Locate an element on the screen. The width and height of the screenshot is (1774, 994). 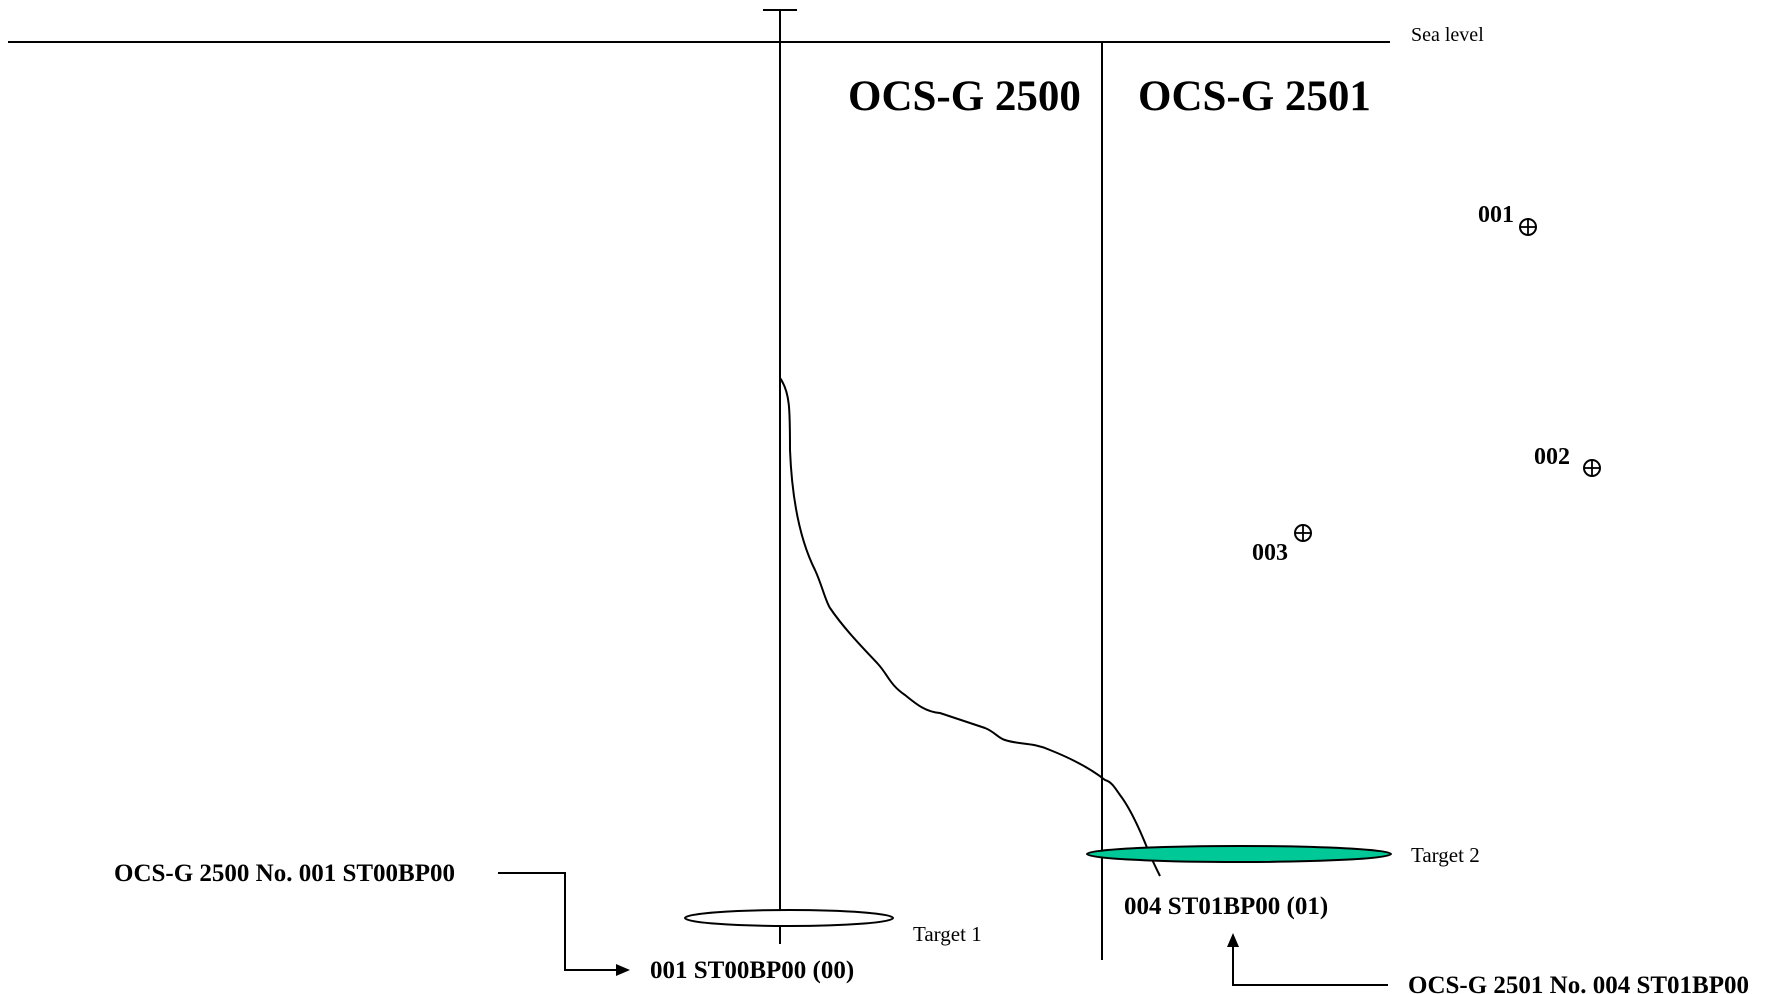
callout-right-arrow is located at coordinates (1310, 960).